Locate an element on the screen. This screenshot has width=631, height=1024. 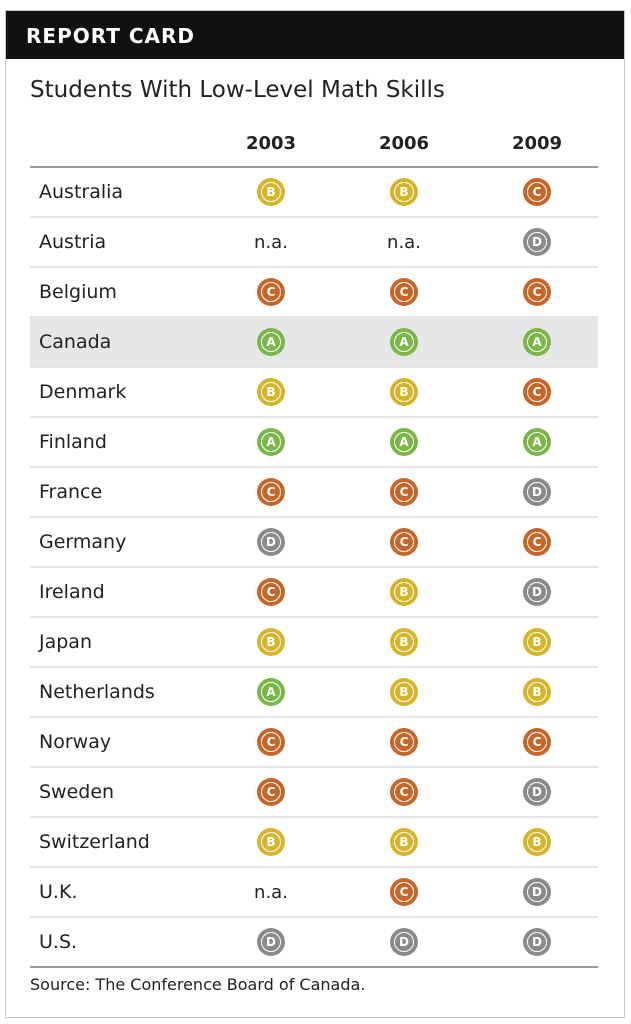
table-row: Finland A A A is located at coordinates (314, 443).